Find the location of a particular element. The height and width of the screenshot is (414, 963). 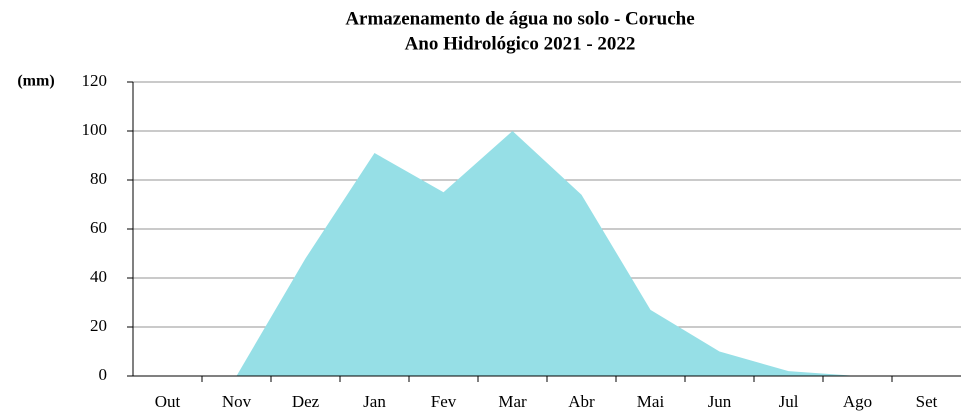

x-tick-label: Mar is located at coordinates (512, 401).